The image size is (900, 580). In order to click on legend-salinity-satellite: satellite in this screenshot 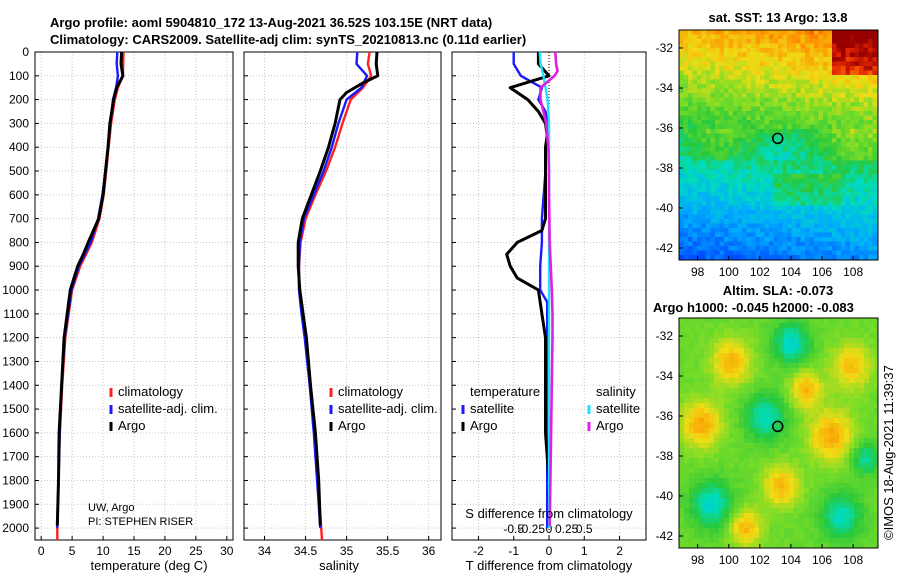, I will do `click(618, 408)`.